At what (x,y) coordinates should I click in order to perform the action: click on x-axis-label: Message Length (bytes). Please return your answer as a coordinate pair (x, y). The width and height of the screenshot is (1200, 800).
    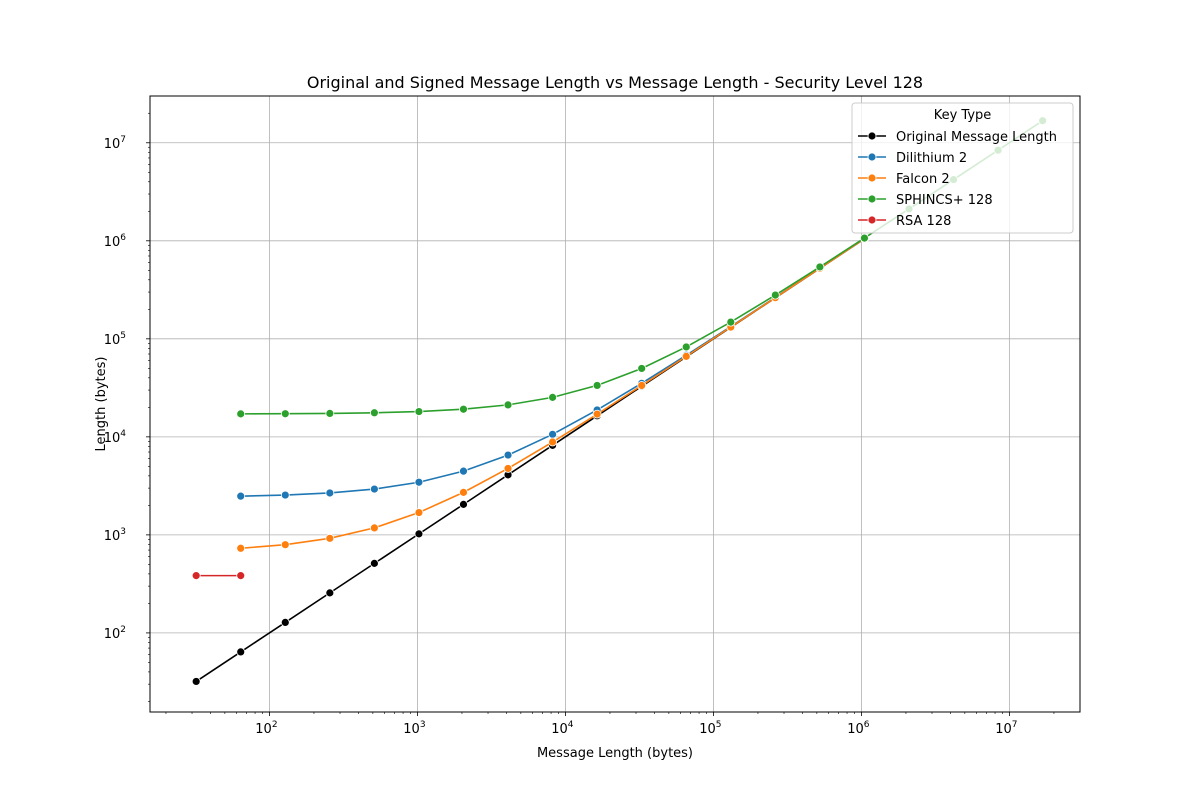
    Looking at the image, I should click on (615, 753).